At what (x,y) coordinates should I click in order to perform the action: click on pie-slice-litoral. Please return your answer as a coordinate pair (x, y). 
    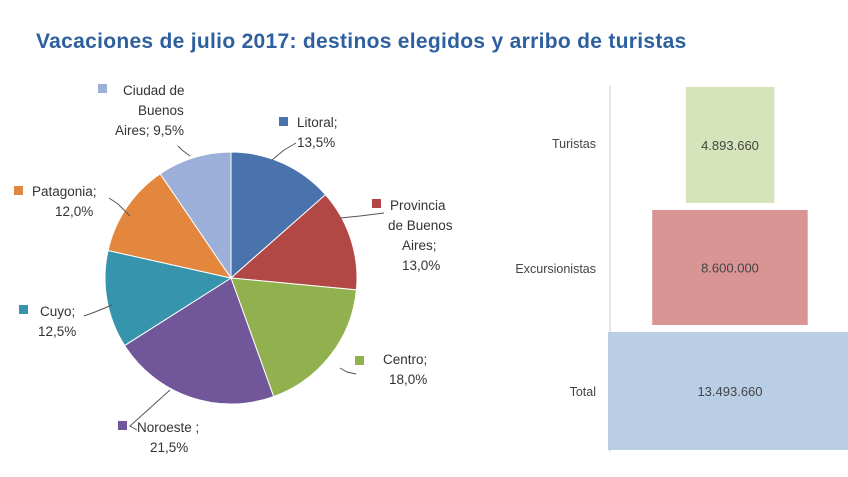
    Looking at the image, I should click on (278, 215).